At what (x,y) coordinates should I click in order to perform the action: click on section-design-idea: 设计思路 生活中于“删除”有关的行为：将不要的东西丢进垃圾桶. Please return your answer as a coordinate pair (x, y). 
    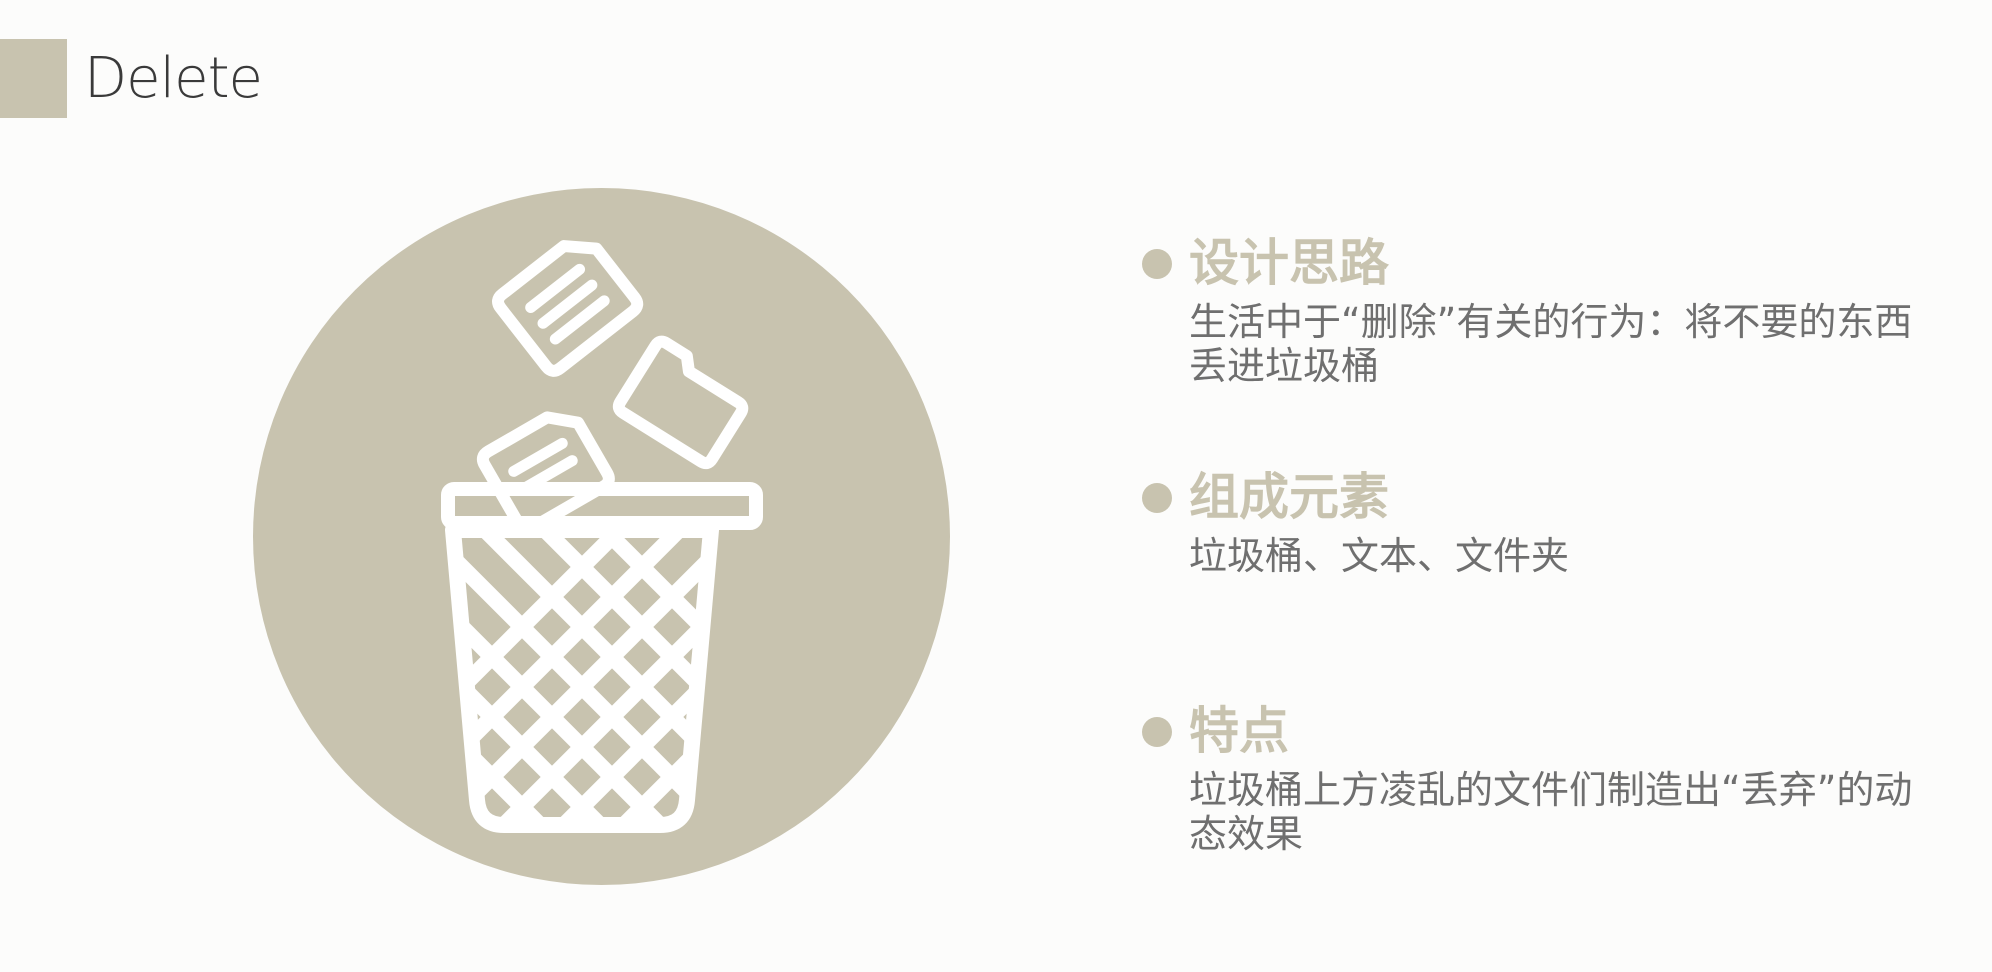
    Looking at the image, I should click on (1542, 310).